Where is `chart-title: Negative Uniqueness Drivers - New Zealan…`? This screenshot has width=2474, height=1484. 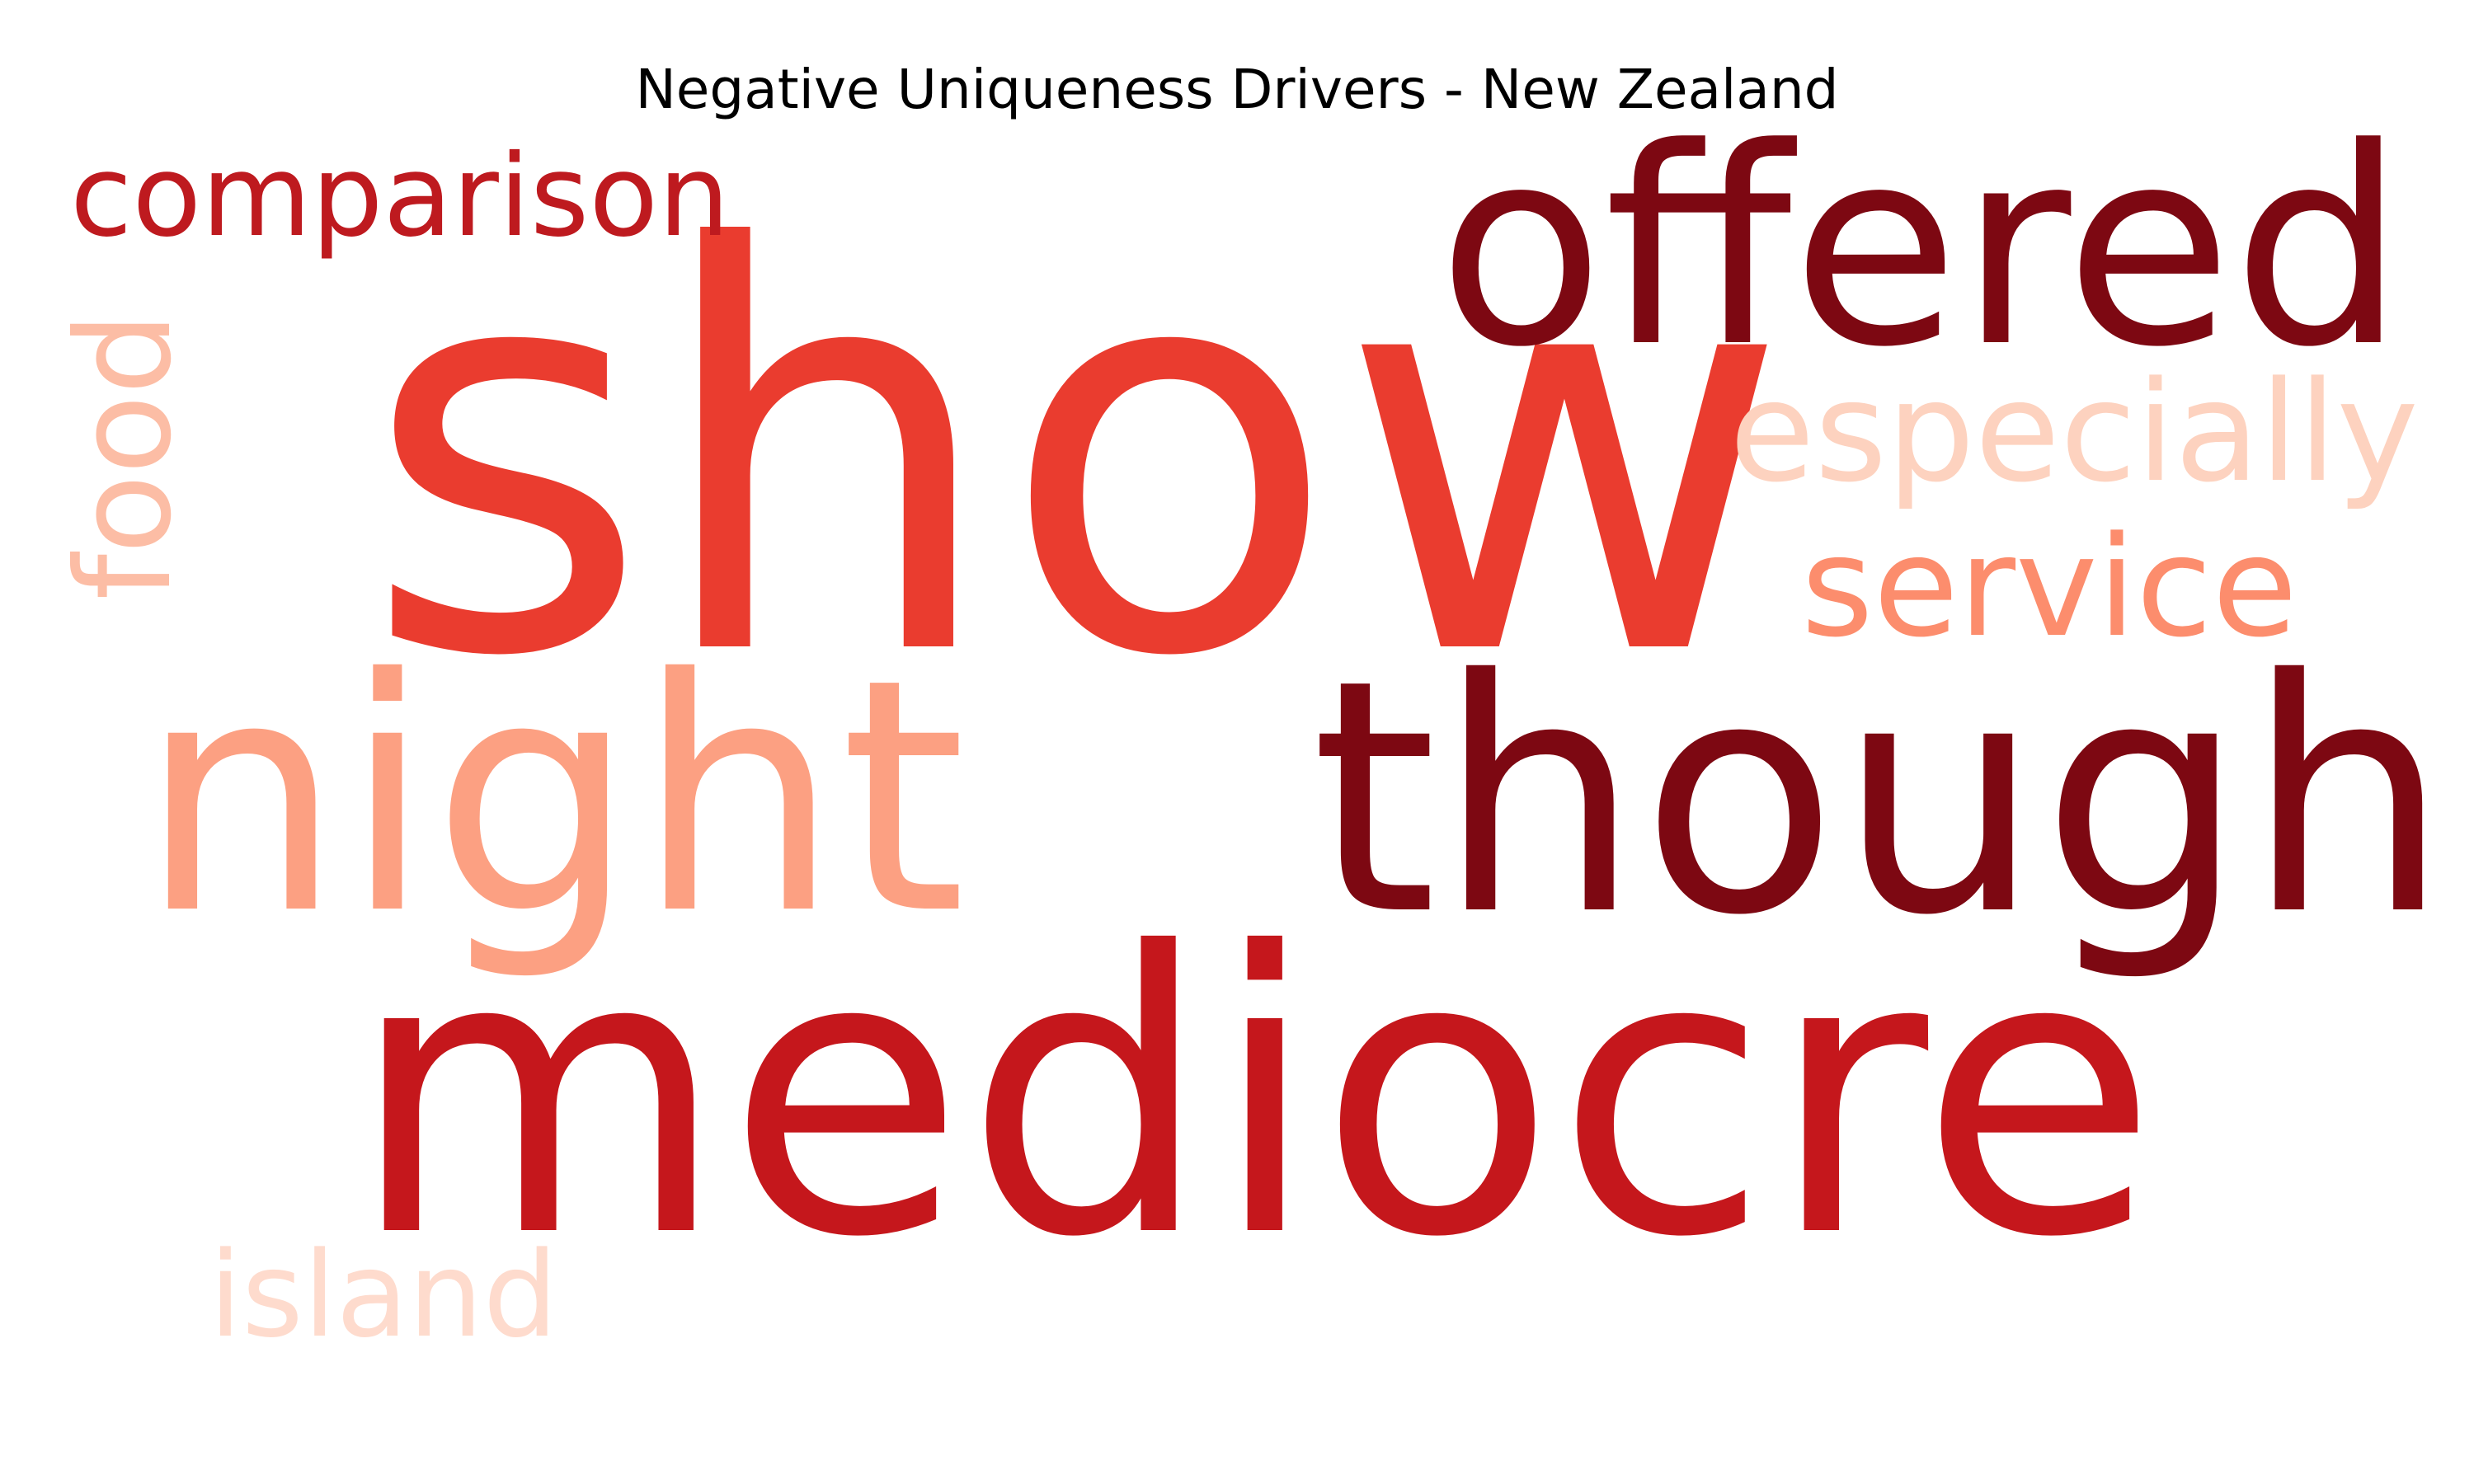
chart-title: Negative Uniqueness Drivers - New Zealan… is located at coordinates (1237, 89).